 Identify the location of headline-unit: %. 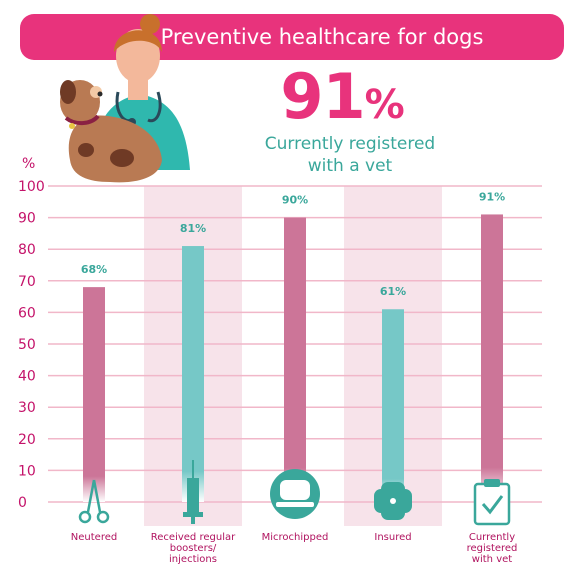
(384, 105).